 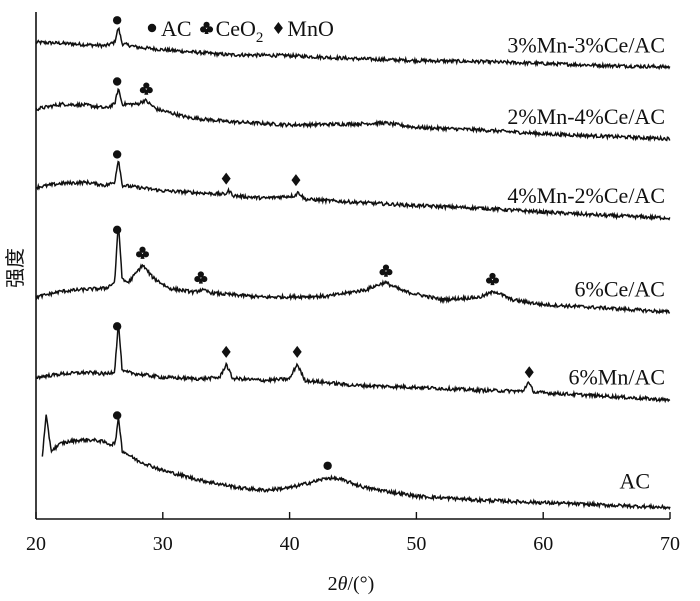 What do you see at coordinates (416, 544) in the screenshot?
I see `x-tick-label: 50` at bounding box center [416, 544].